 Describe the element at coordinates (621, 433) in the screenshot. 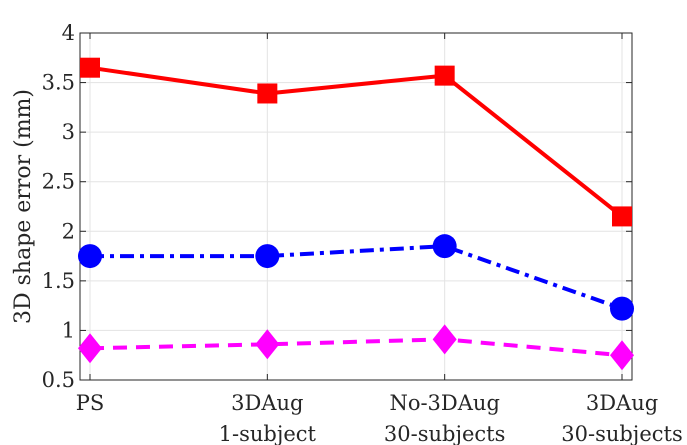

I see `x-tick-label-3-1: 30-subjects` at that location.